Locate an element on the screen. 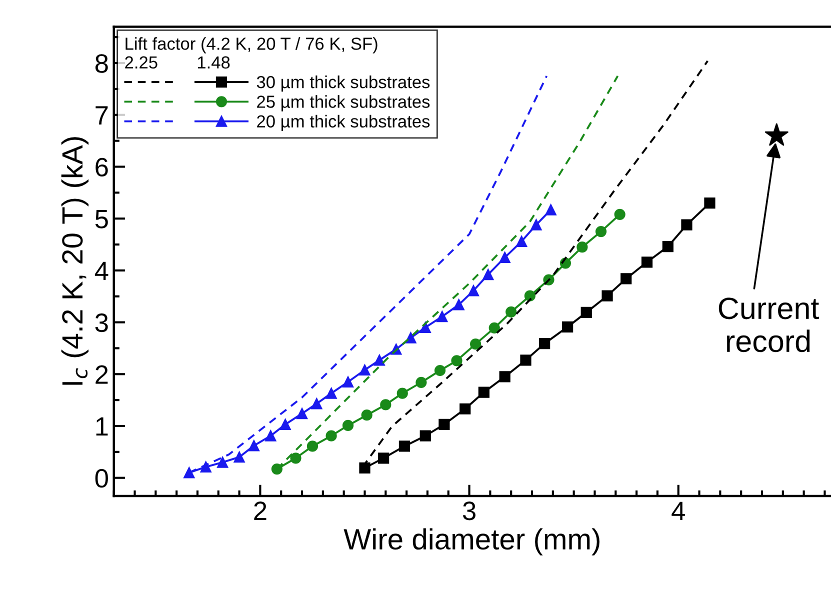 The image size is (831, 594). y-axis-title: I$_{c}$ (4.2 K, 20 T) (kA) is located at coordinates (75, 261).